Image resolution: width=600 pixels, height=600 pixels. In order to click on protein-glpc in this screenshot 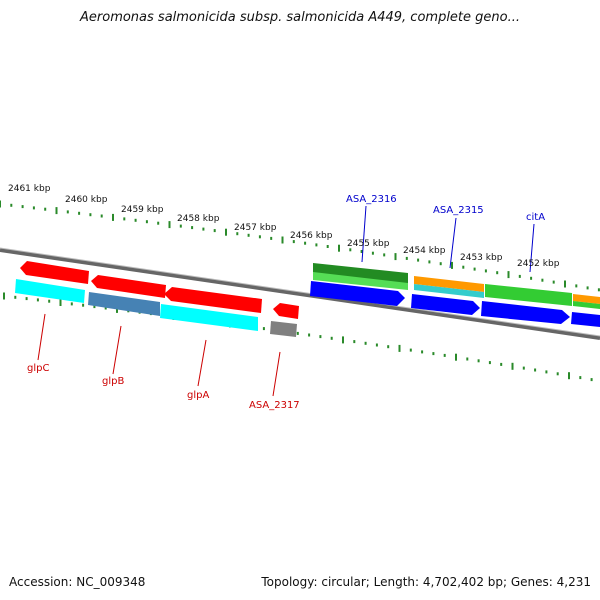, I will do `click(50, 291)`.